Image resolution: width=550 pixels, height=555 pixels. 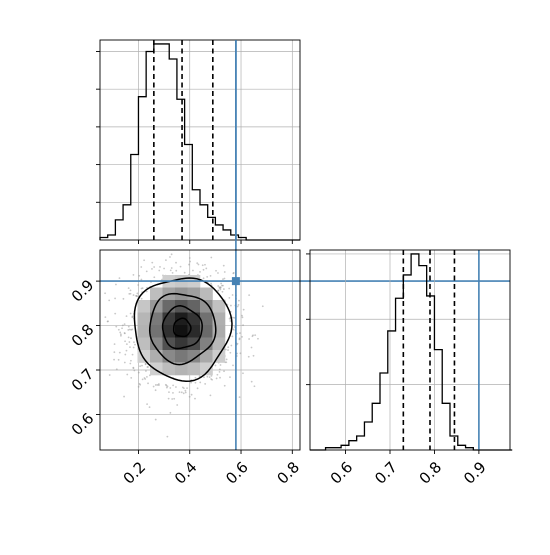 What do you see at coordinates (475, 473) in the screenshot?
I see `x-tick-label: 0.9` at bounding box center [475, 473].